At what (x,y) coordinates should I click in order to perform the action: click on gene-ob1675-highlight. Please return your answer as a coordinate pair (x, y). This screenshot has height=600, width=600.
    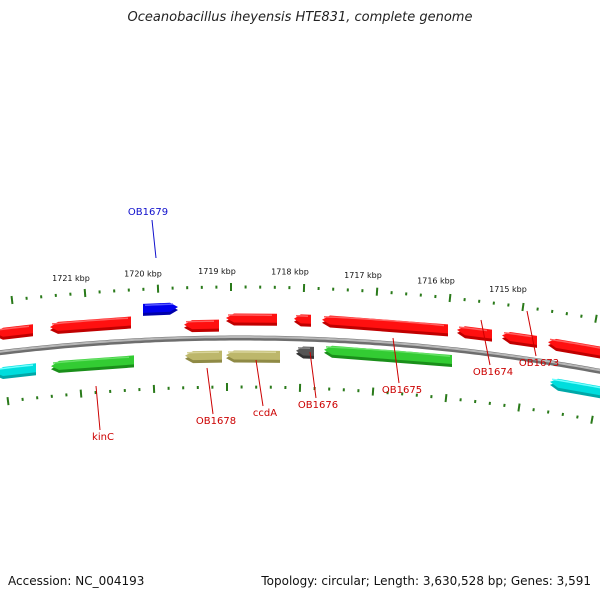
    Looking at the image, I should click on (388, 352).